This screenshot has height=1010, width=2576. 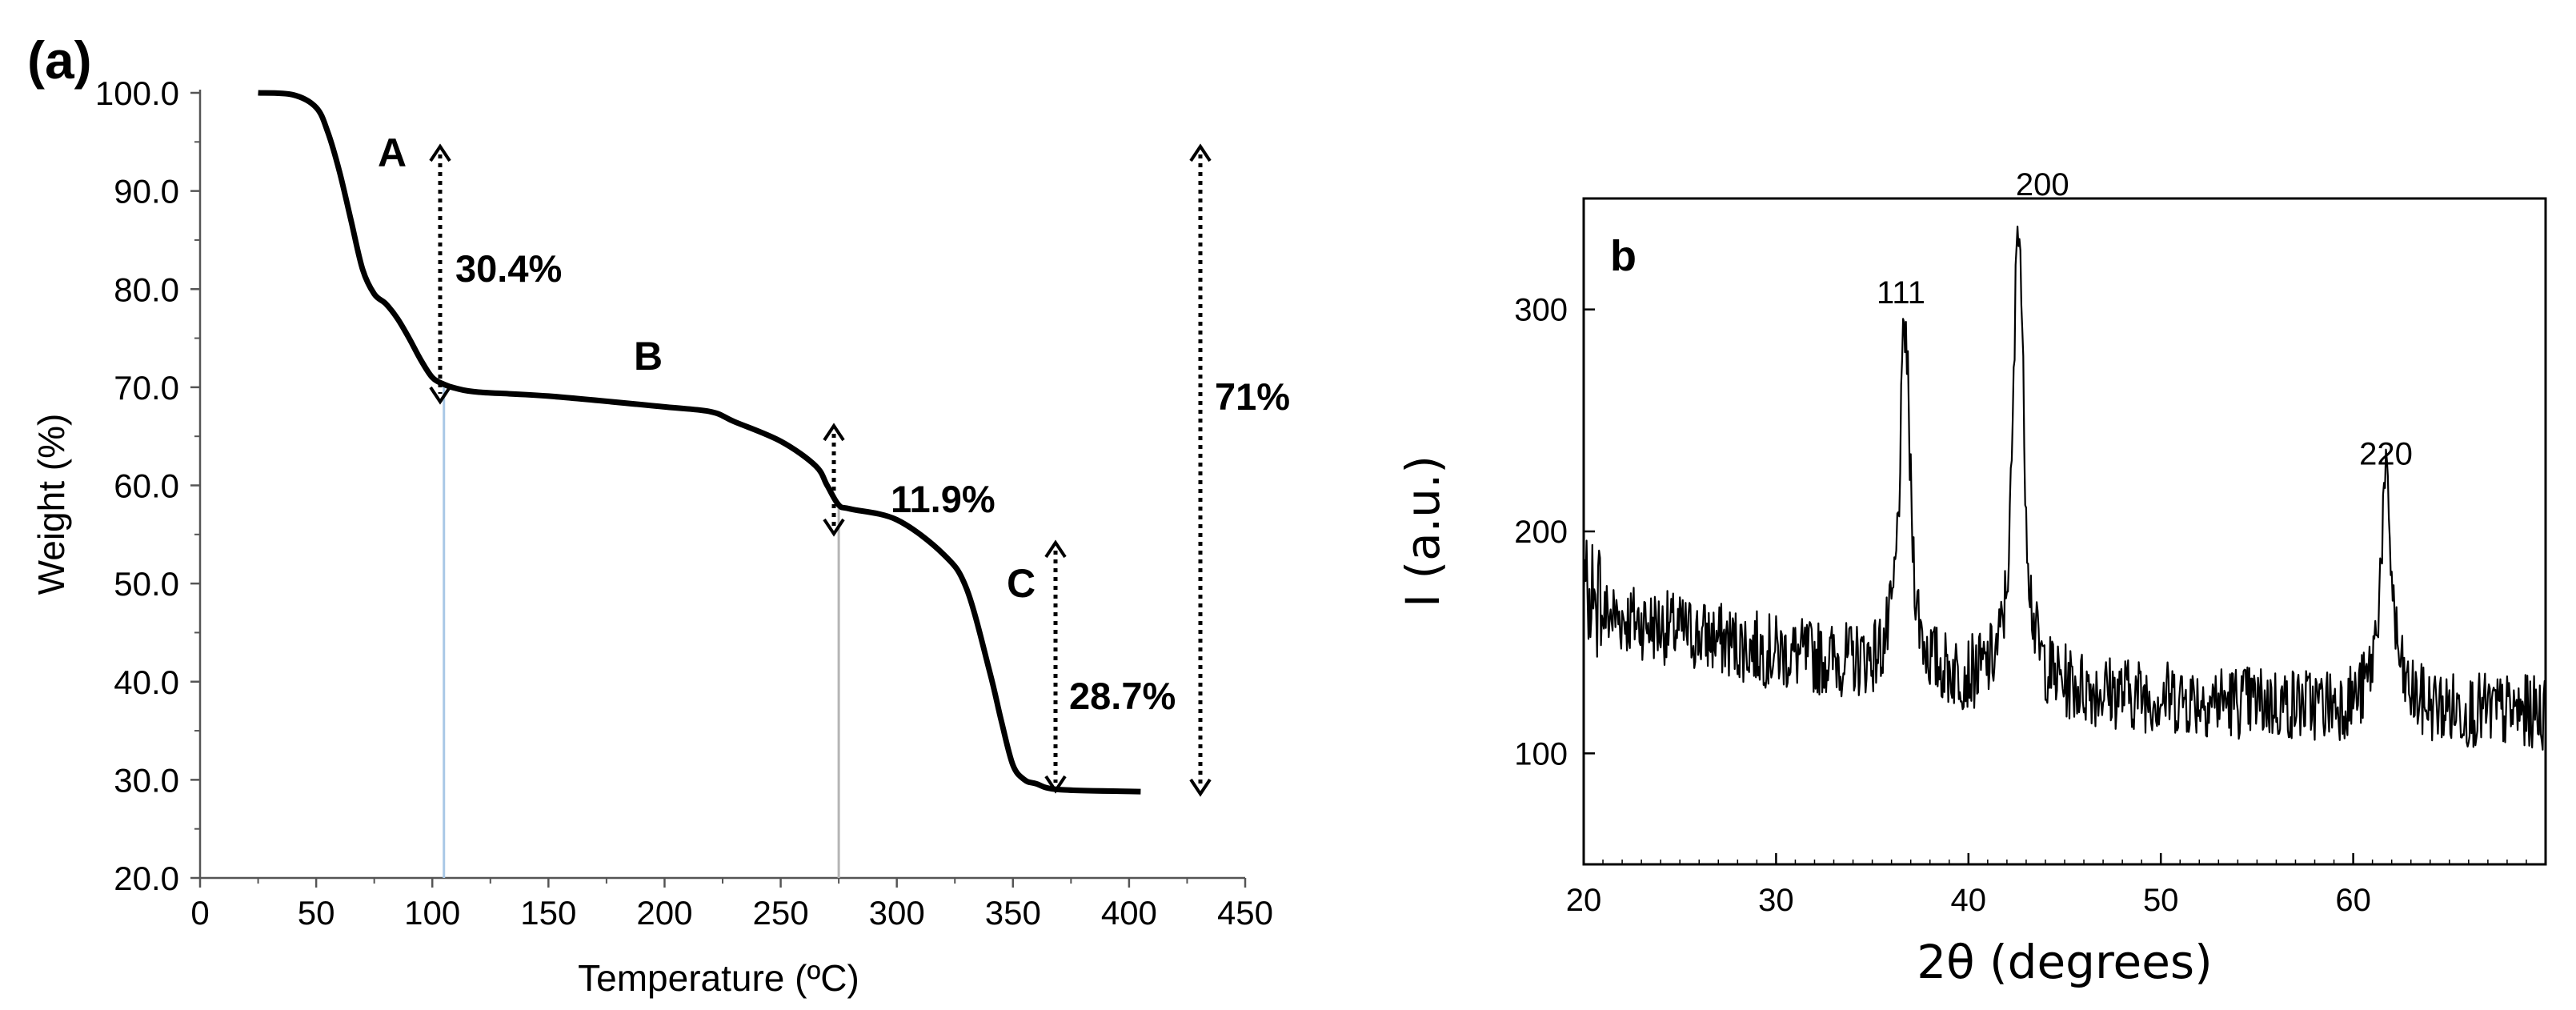 What do you see at coordinates (1021, 583) in the screenshot?
I see `region-label-c: C` at bounding box center [1021, 583].